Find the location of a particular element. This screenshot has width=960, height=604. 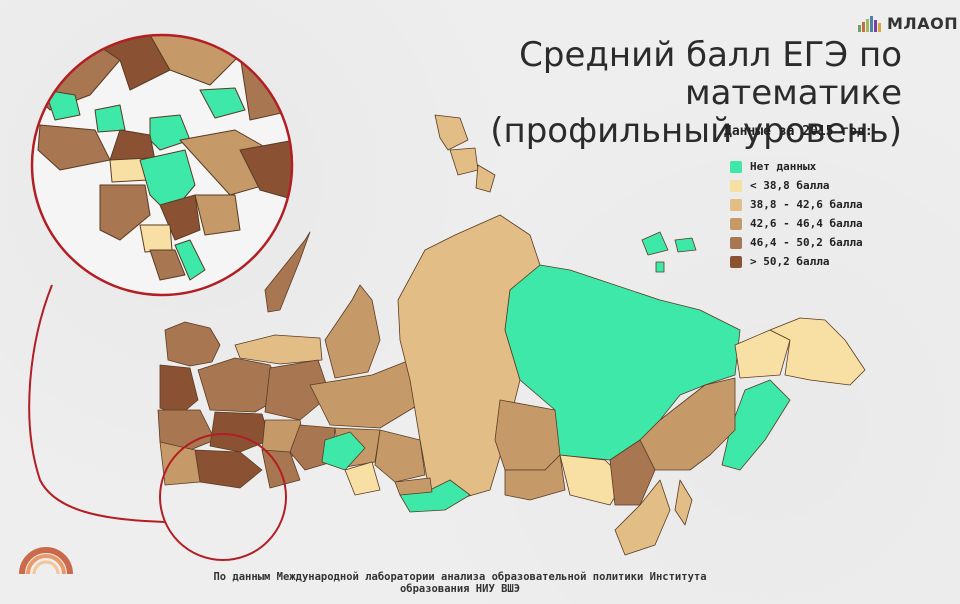

logo-bars-icon is located at coordinates (869, 24).